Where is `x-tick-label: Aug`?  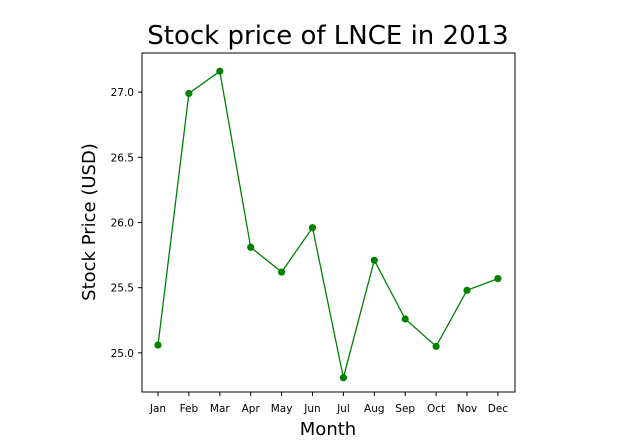 x-tick-label: Aug is located at coordinates (374, 409).